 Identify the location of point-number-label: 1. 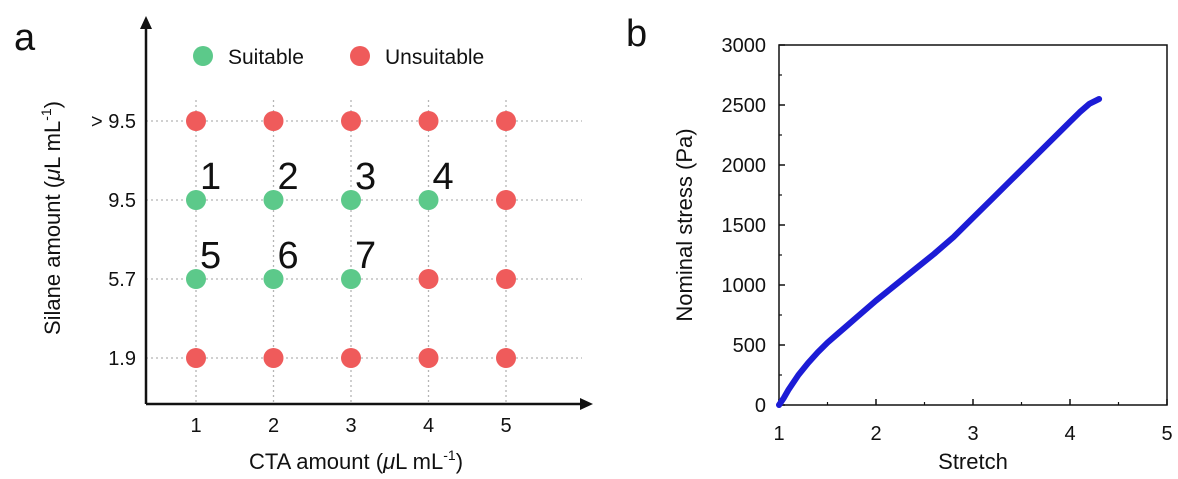
(210, 177).